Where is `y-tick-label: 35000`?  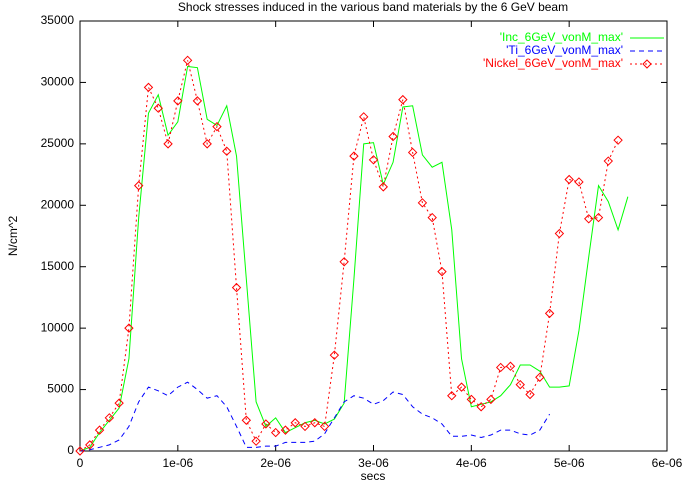
y-tick-label: 35000 is located at coordinates (58, 20).